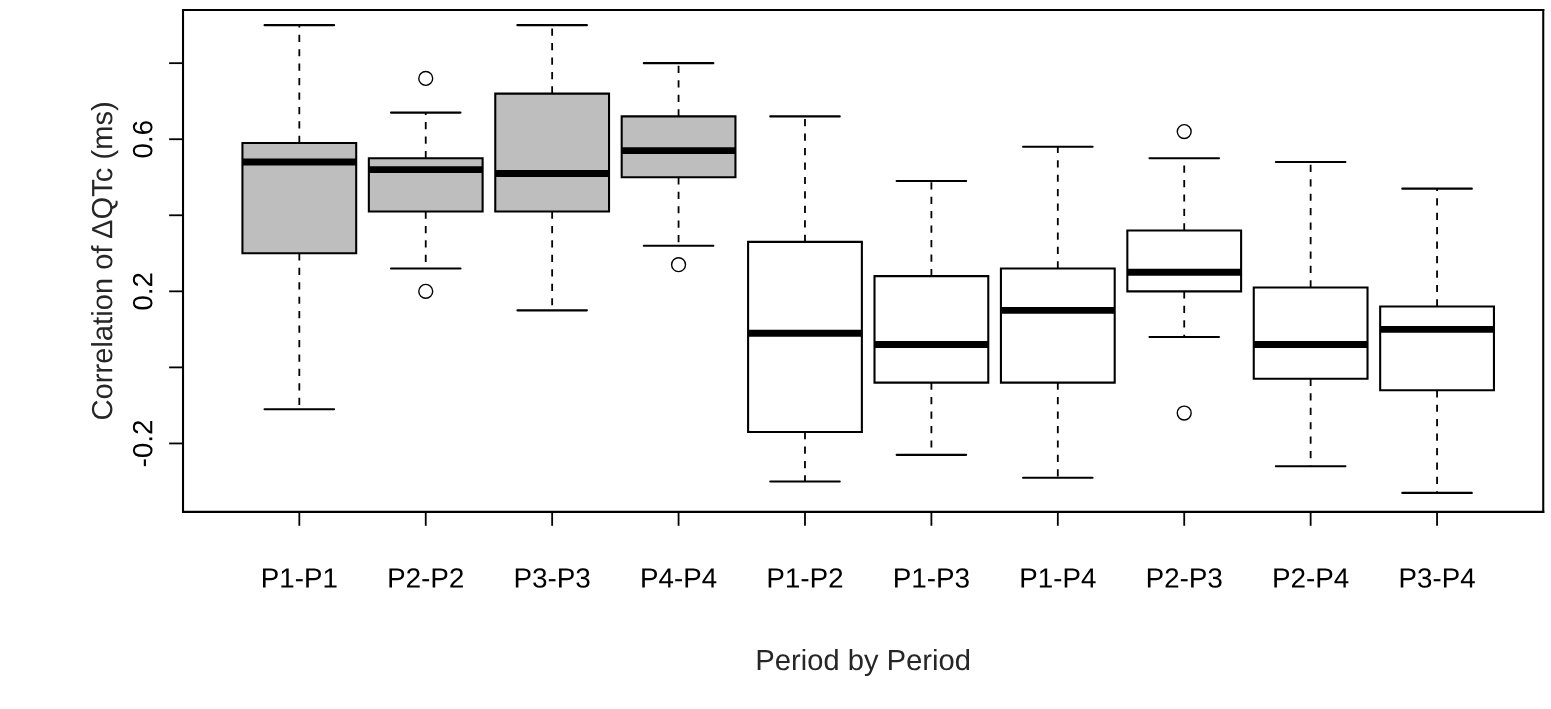 This screenshot has height=709, width=1551. What do you see at coordinates (863, 662) in the screenshot?
I see `x-axis-title: Period by Period` at bounding box center [863, 662].